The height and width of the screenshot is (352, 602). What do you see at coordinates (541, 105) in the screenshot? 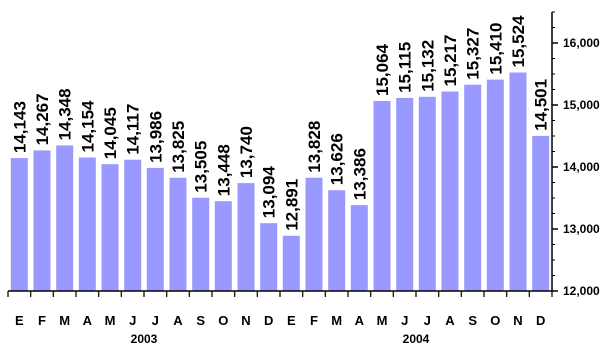
I see `data-label: 14,501` at bounding box center [541, 105].